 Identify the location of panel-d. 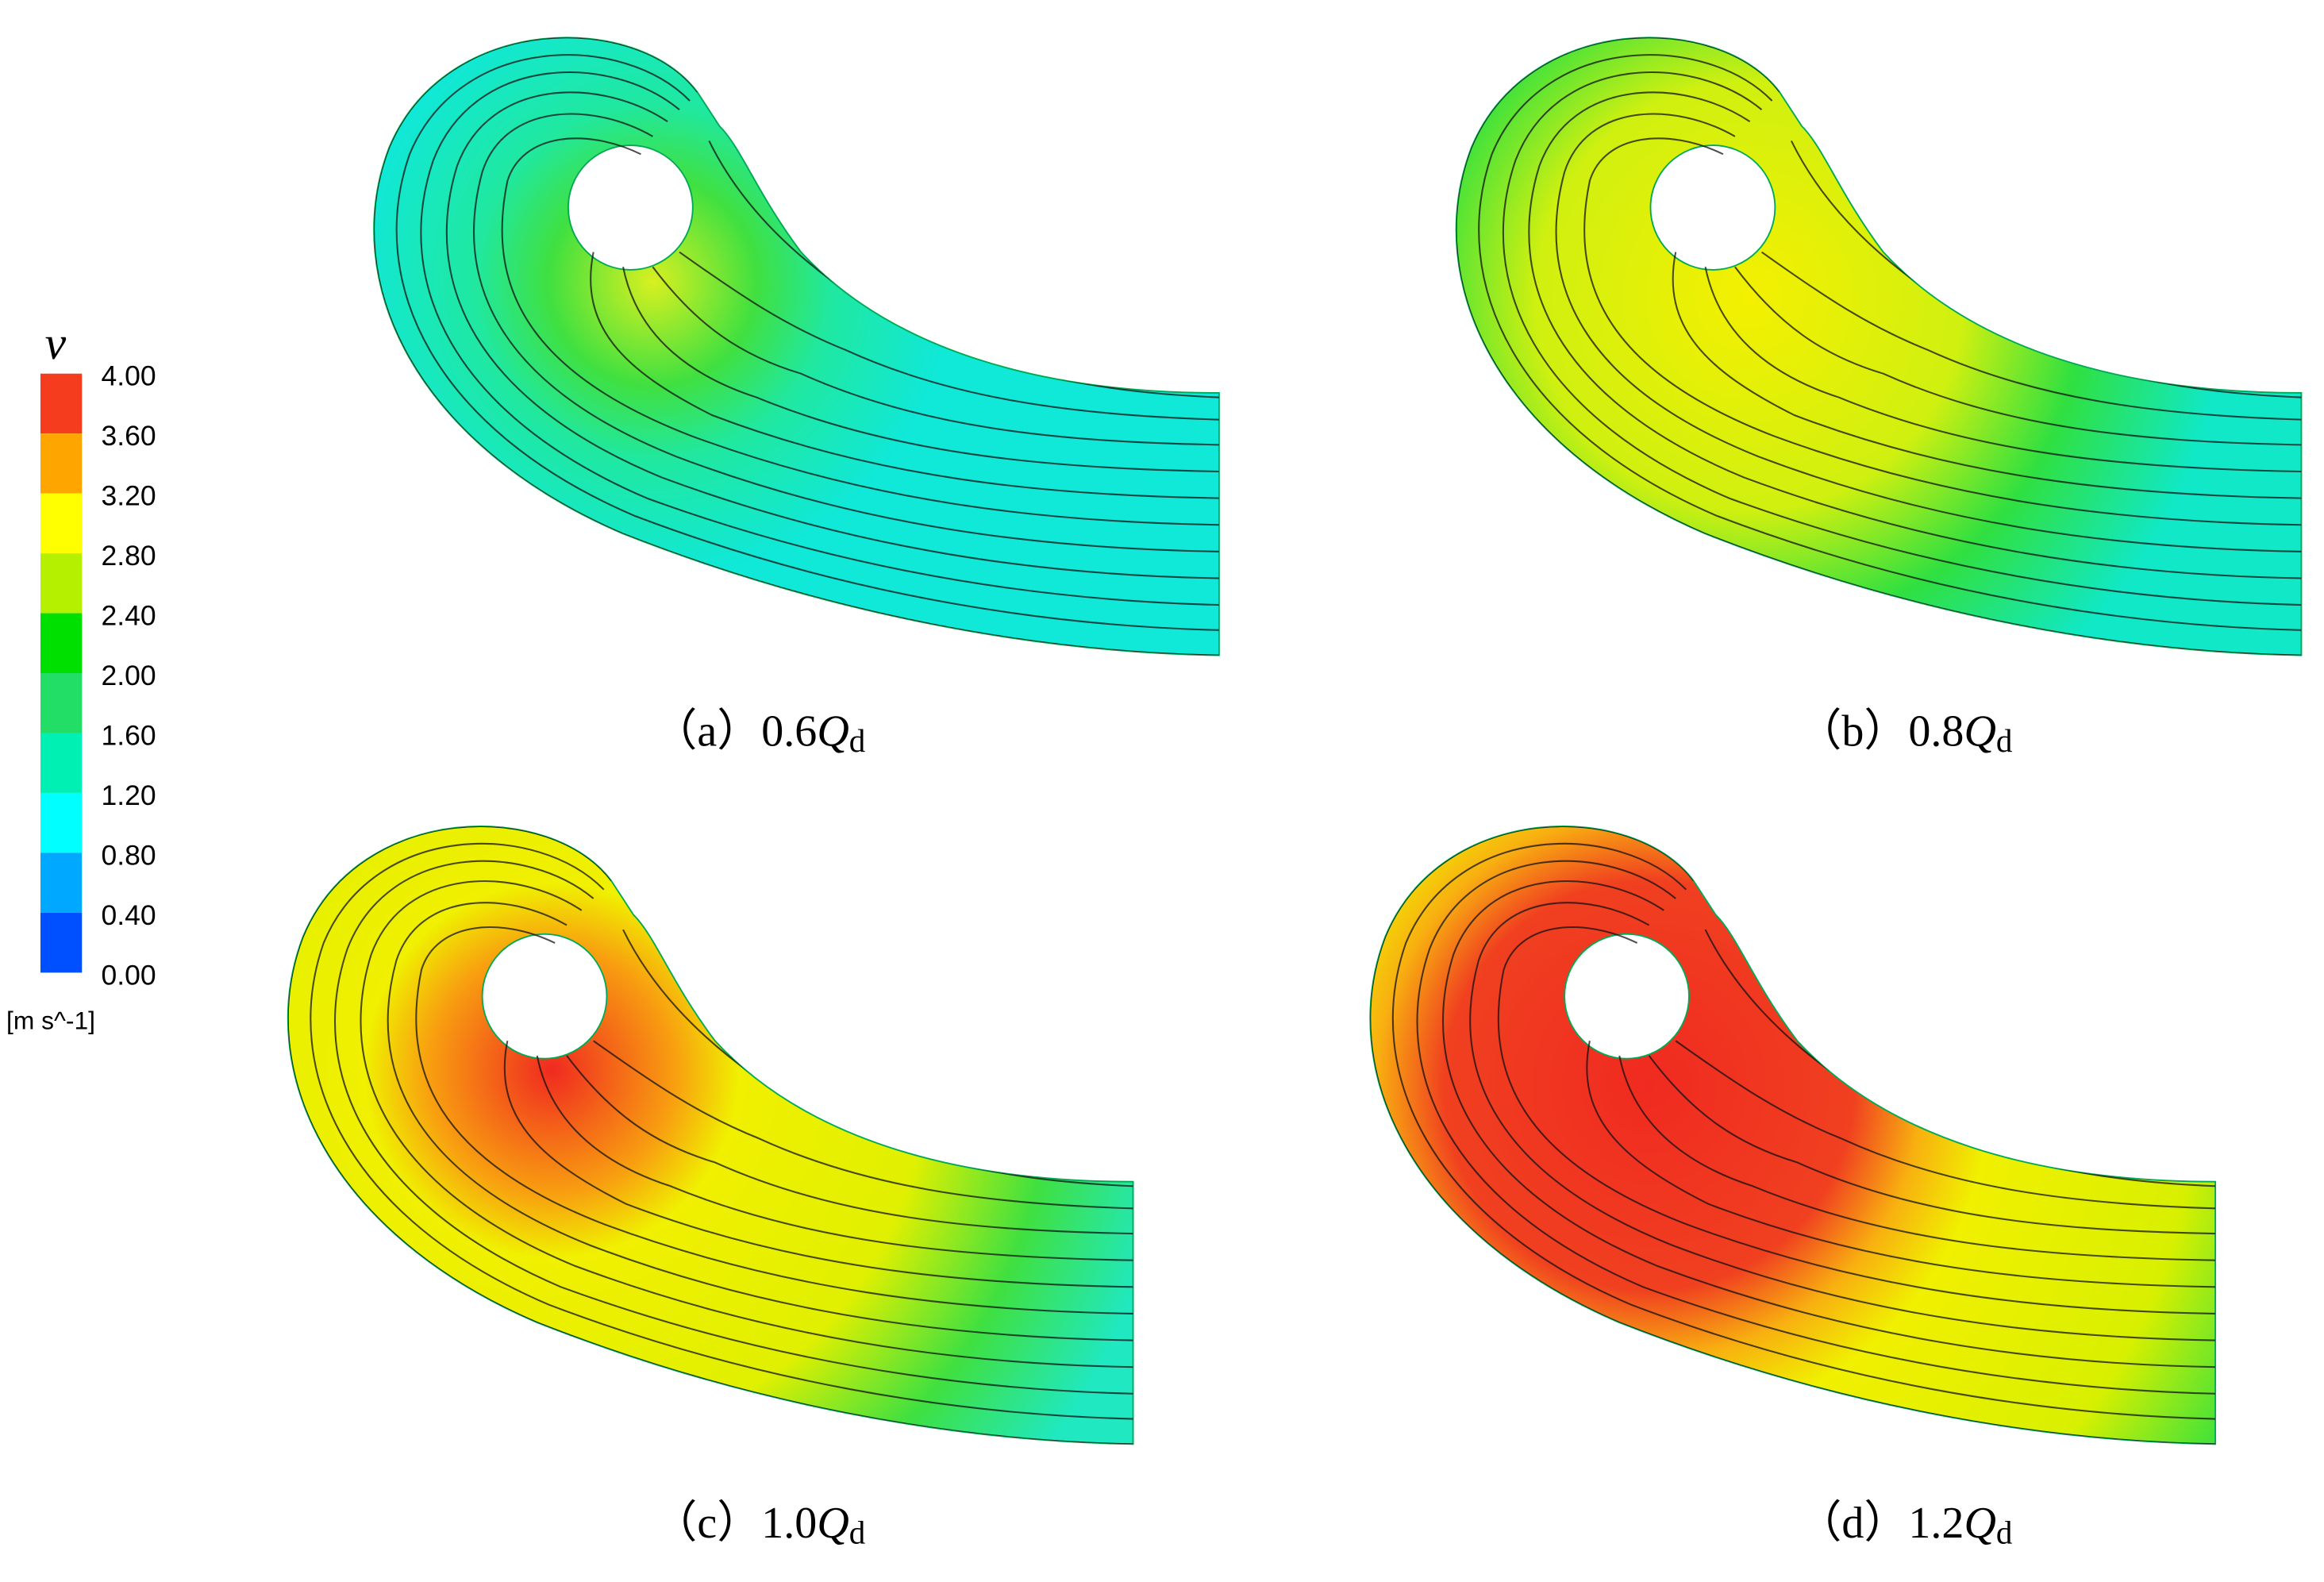
(1792, 1135).